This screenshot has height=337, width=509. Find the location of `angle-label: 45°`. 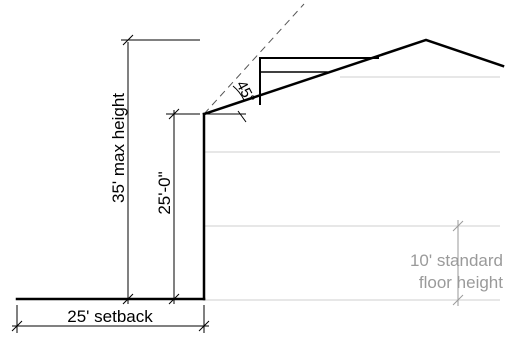

angle-label: 45° is located at coordinates (245, 92).